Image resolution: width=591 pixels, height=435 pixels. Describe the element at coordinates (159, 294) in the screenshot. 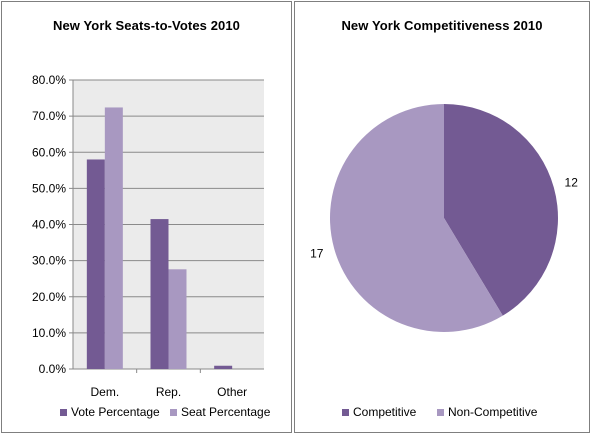

I see `bar-vote-percentage-rep` at that location.